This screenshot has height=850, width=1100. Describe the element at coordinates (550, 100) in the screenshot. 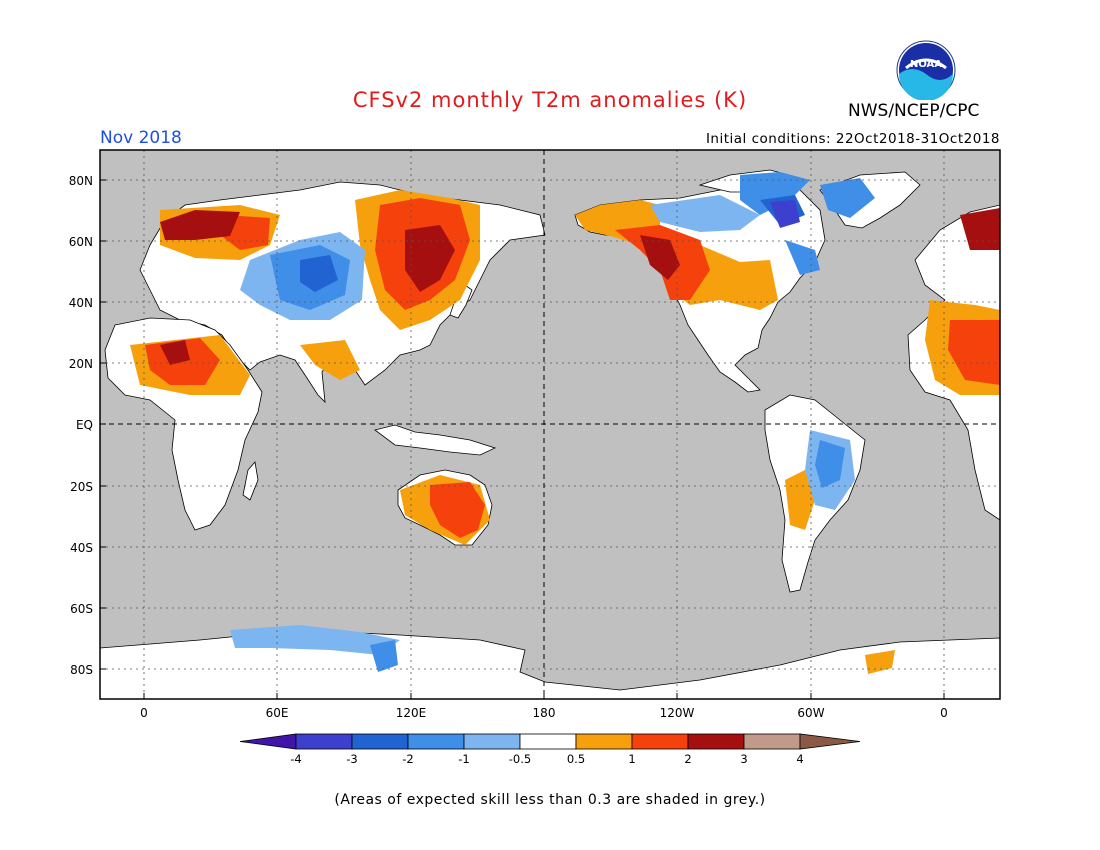

I see `map-title: CFSv2 monthly T2m anomalies (K)` at that location.